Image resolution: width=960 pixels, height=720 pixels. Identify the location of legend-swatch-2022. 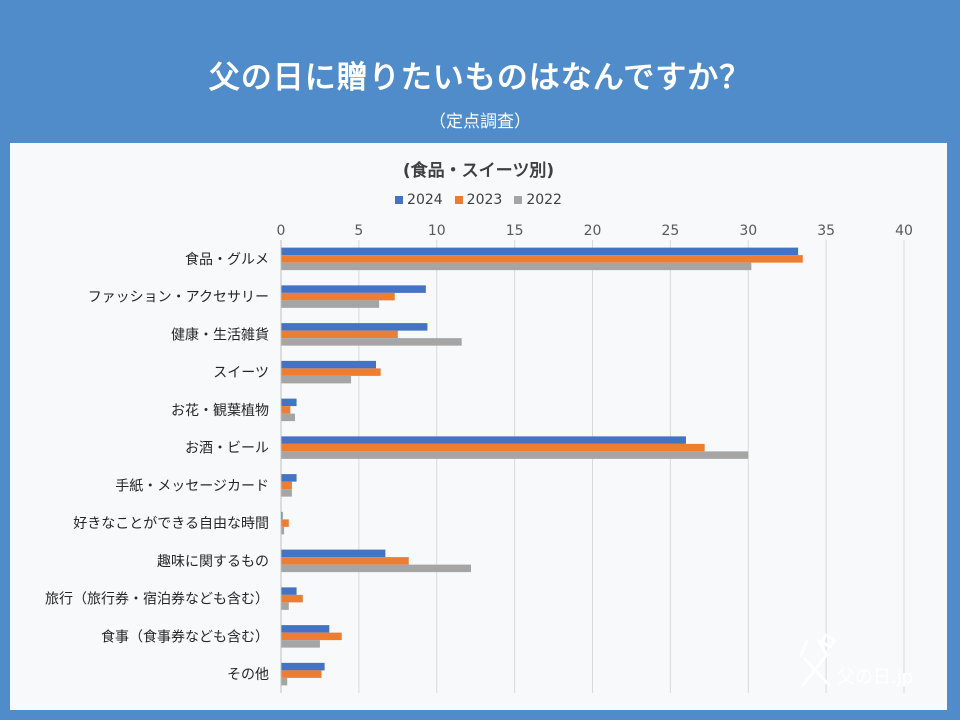
(518, 200).